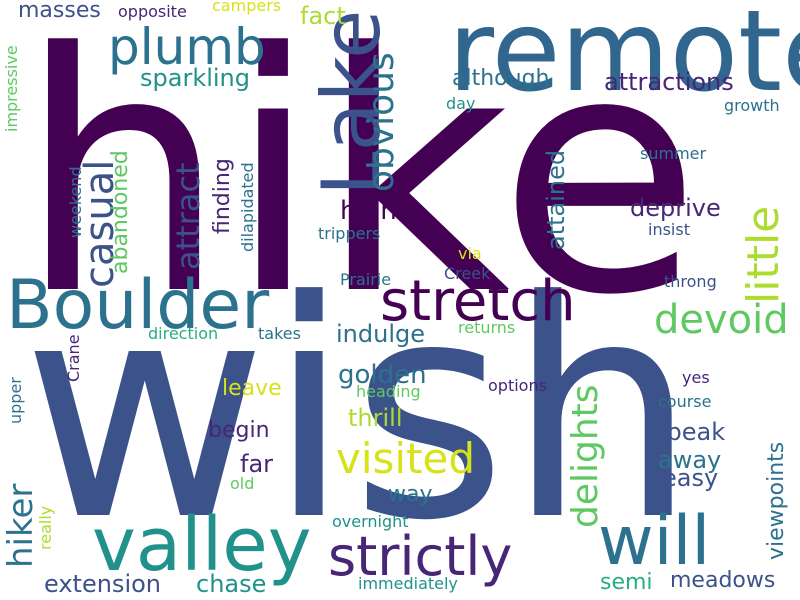 The image size is (800, 600). What do you see at coordinates (501, 78) in the screenshot?
I see `word-although: although` at bounding box center [501, 78].